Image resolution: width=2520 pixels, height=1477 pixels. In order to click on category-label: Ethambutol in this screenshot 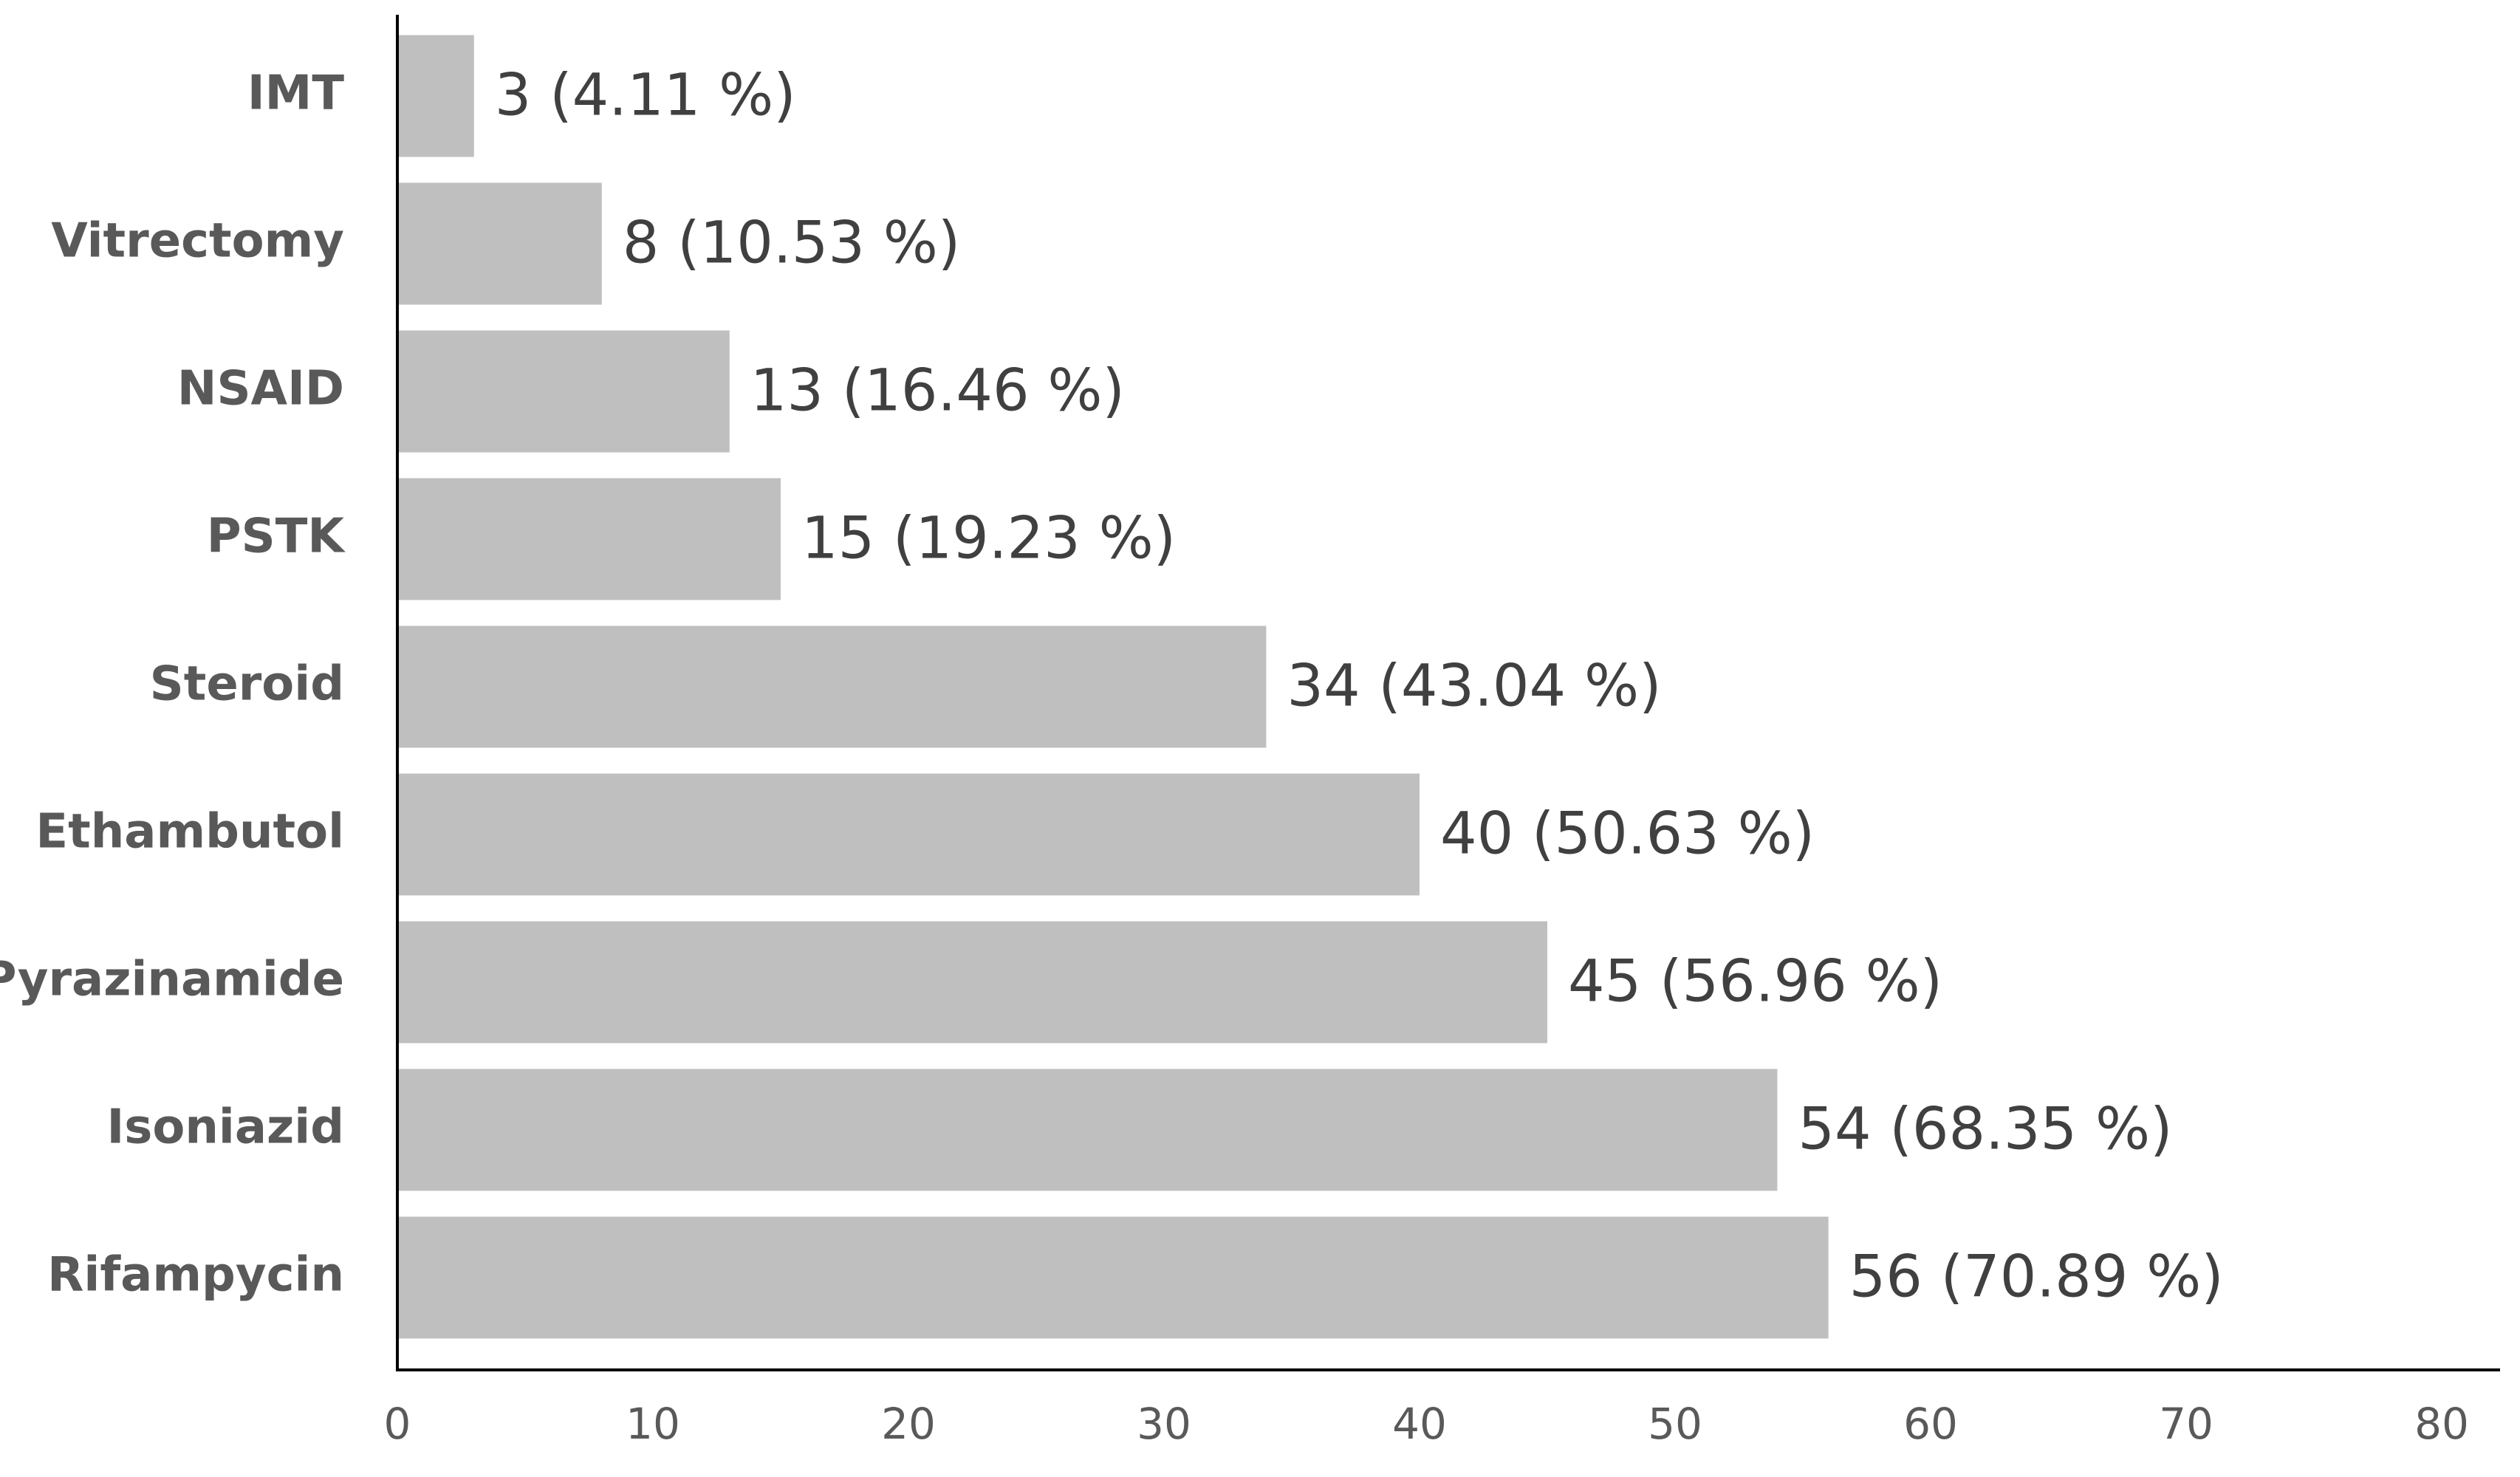, I will do `click(189, 832)`.